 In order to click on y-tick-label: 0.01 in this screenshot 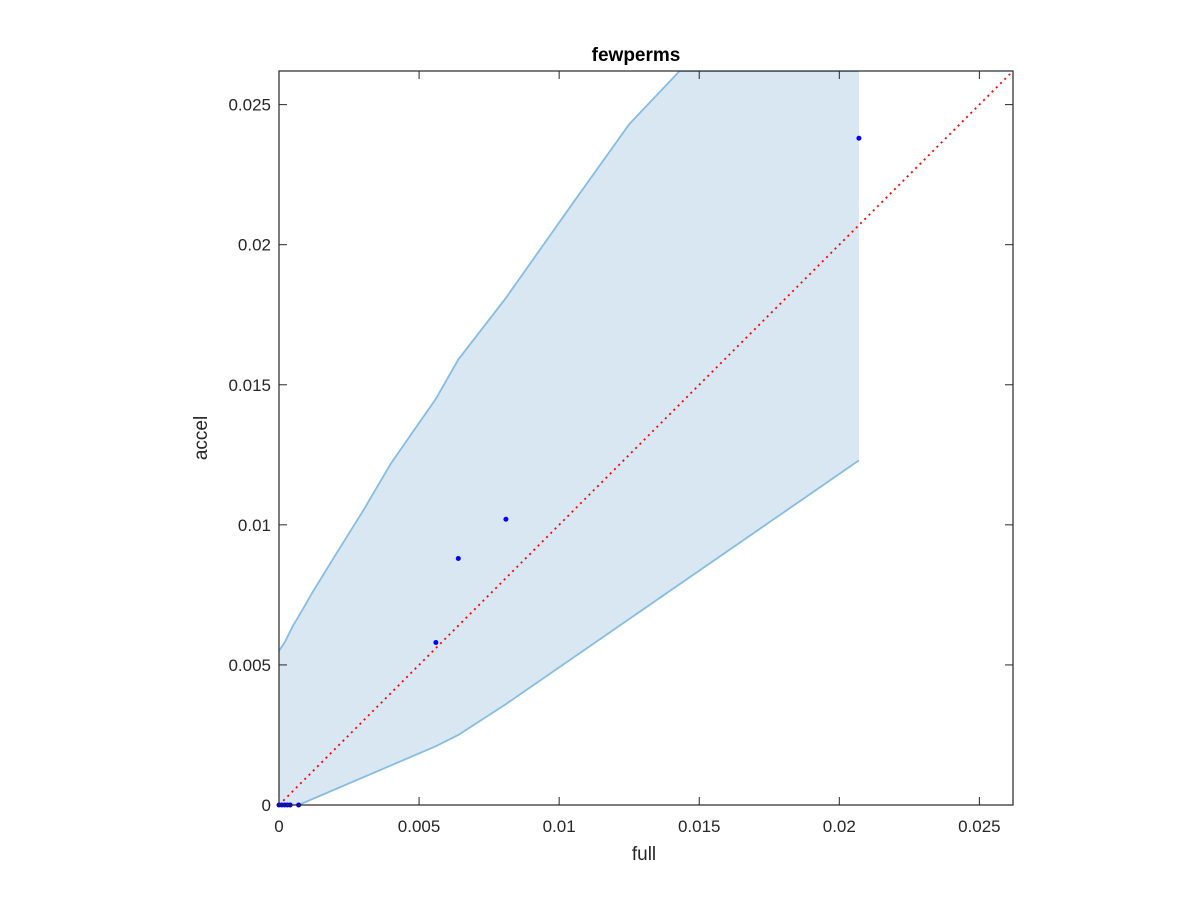, I will do `click(254, 525)`.